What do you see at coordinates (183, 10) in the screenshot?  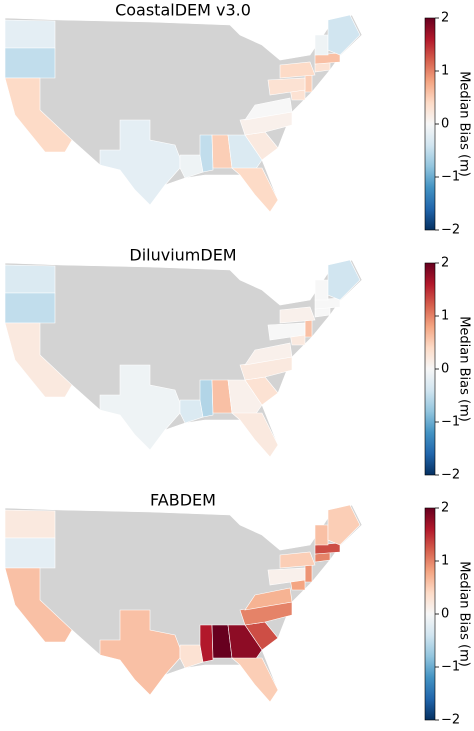 I see `panel-title: CoastalDEM v3.0` at bounding box center [183, 10].